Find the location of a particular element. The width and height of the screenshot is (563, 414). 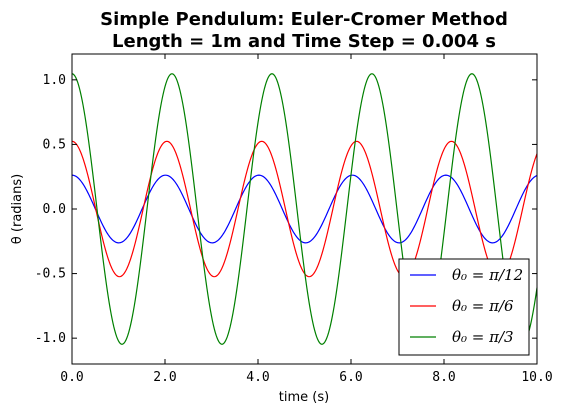

x-tick-label: 8.0 is located at coordinates (443, 377).